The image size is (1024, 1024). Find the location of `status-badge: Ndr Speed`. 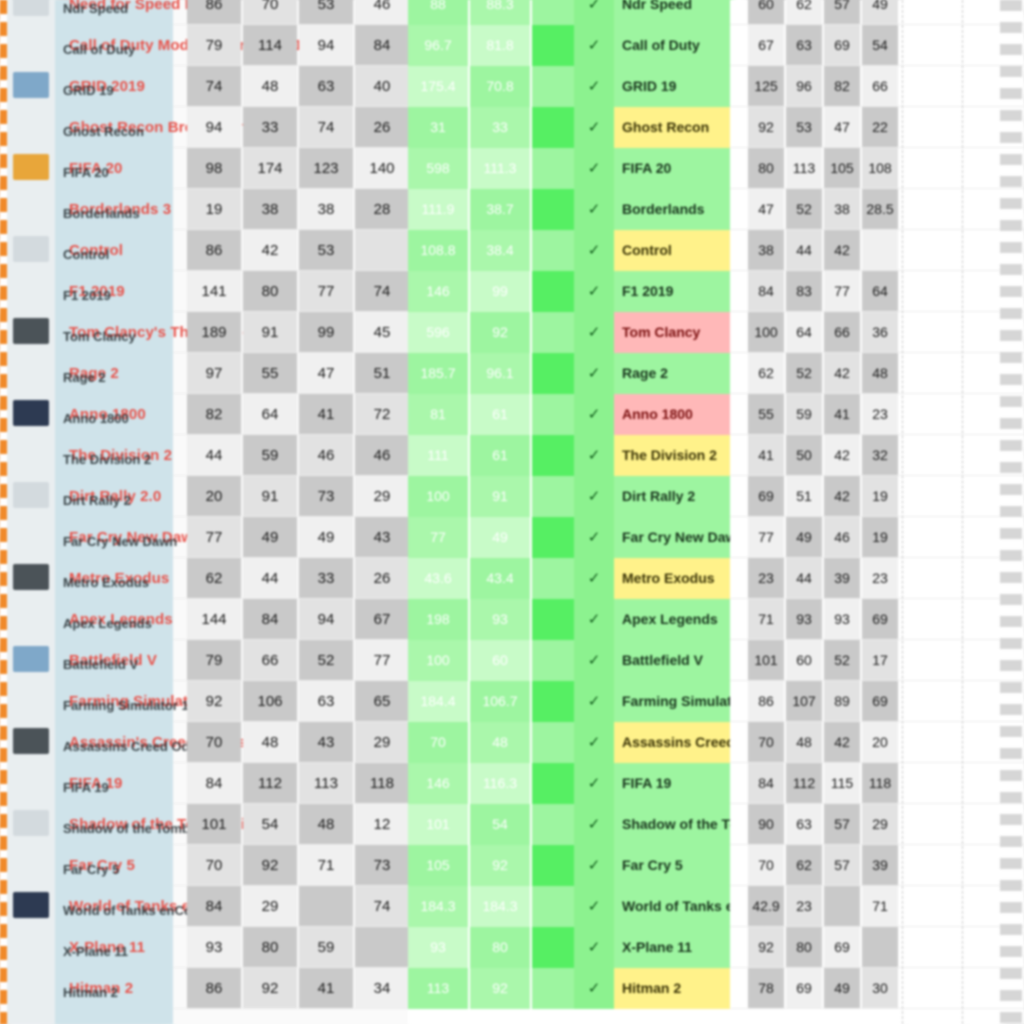

status-badge: Ndr Speed is located at coordinates (672, 12).